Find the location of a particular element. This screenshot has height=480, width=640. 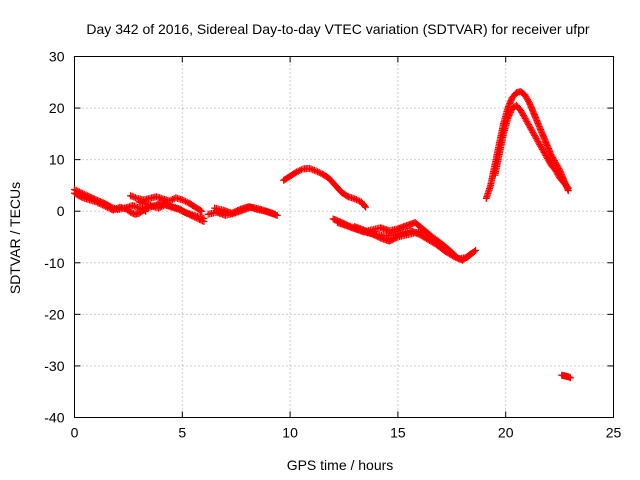

x-tick-label: 15 is located at coordinates (398, 433).